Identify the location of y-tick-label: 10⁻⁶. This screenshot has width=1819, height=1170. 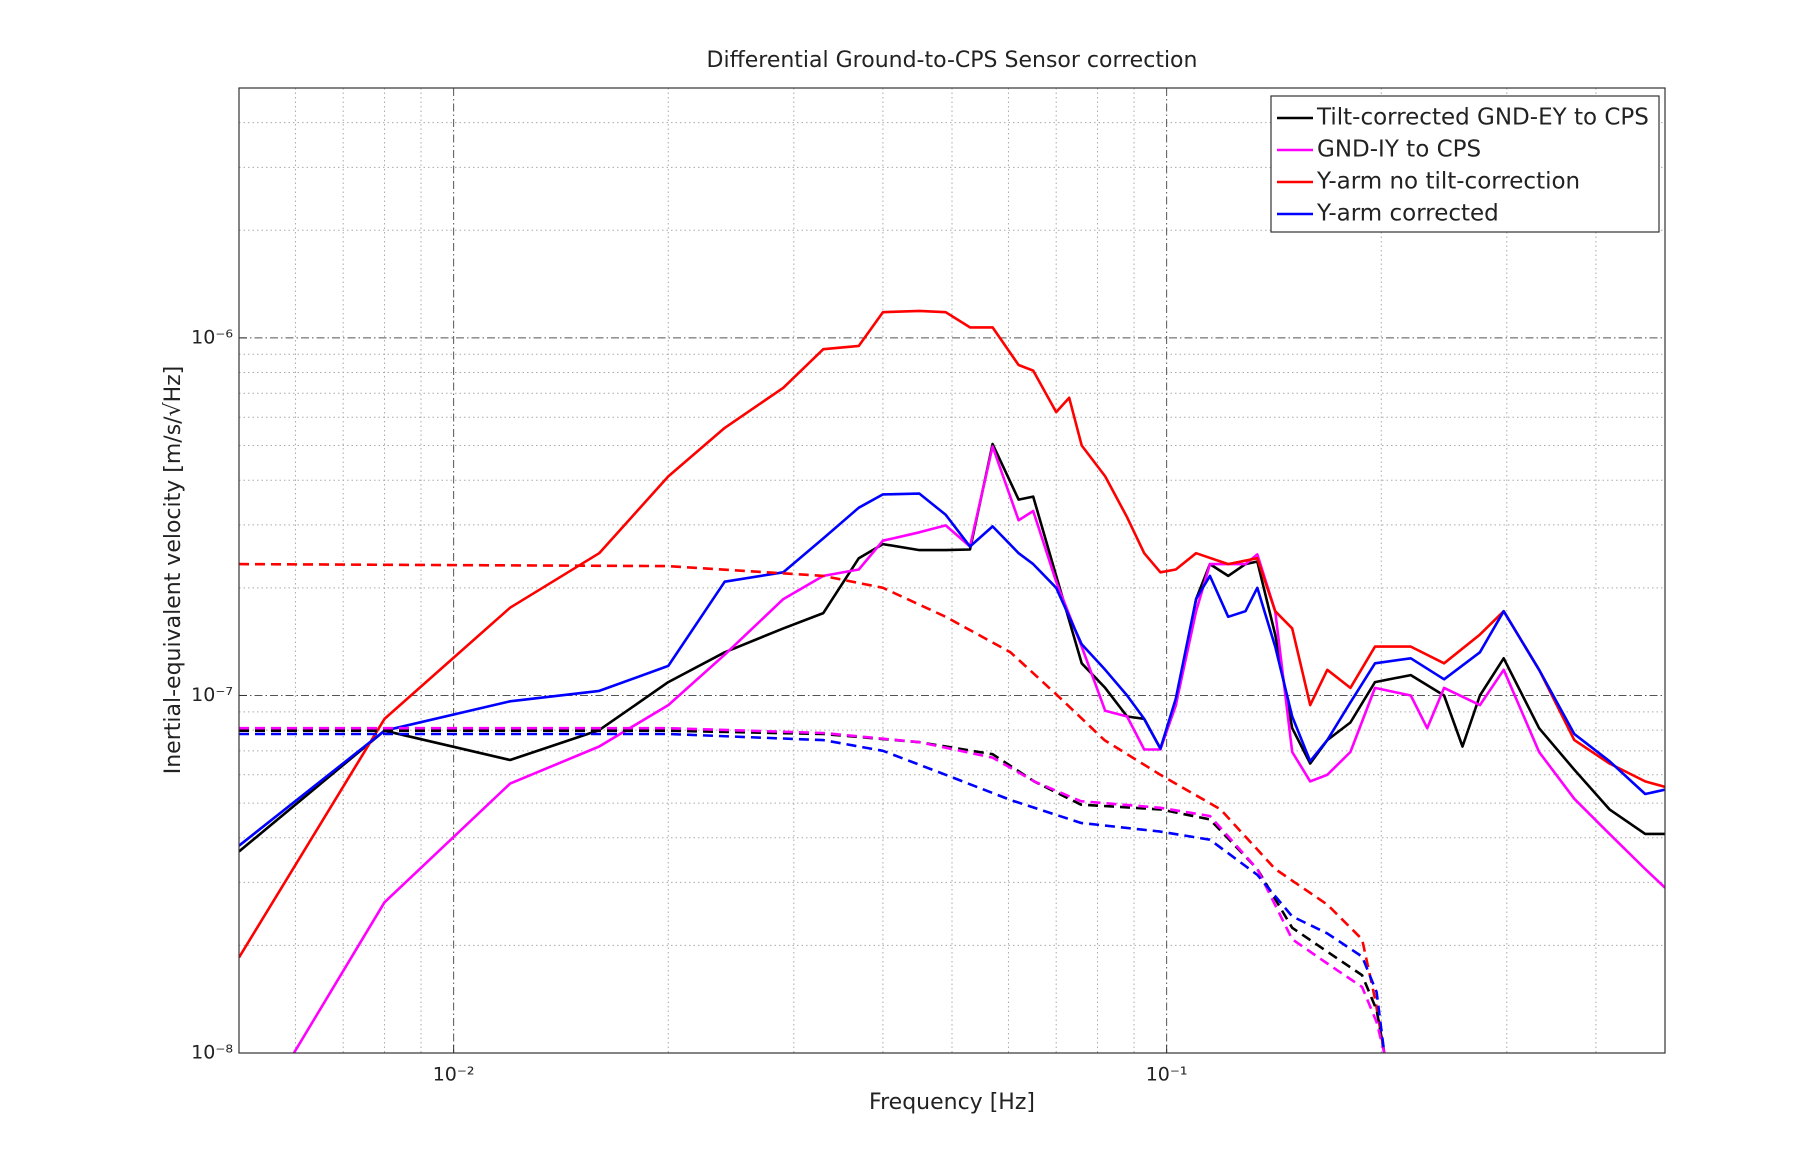
(212, 337).